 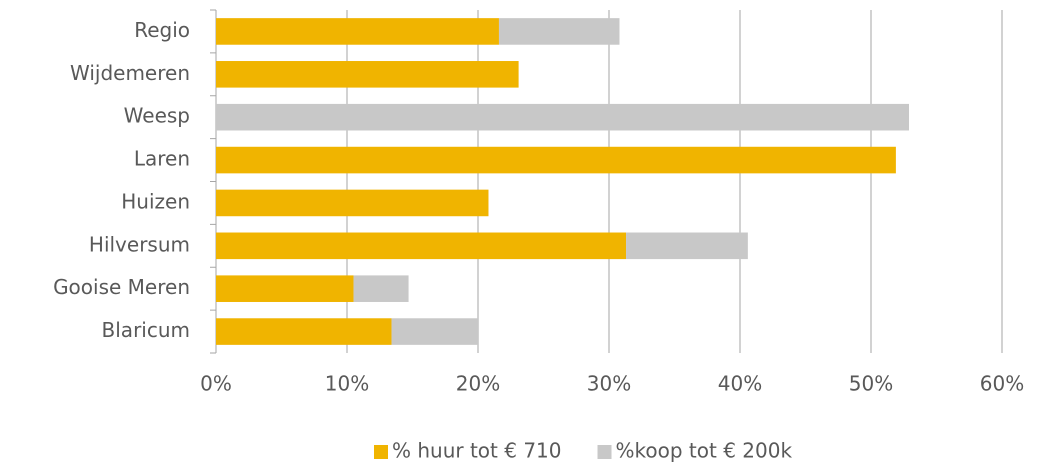 I want to click on y-tick-label: Wijdemeren, so click(x=130, y=73).